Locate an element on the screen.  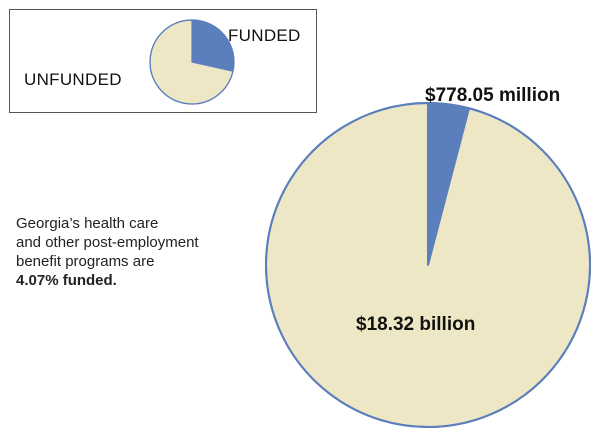
description-line-3: benefit programs are is located at coordinates (85, 261).